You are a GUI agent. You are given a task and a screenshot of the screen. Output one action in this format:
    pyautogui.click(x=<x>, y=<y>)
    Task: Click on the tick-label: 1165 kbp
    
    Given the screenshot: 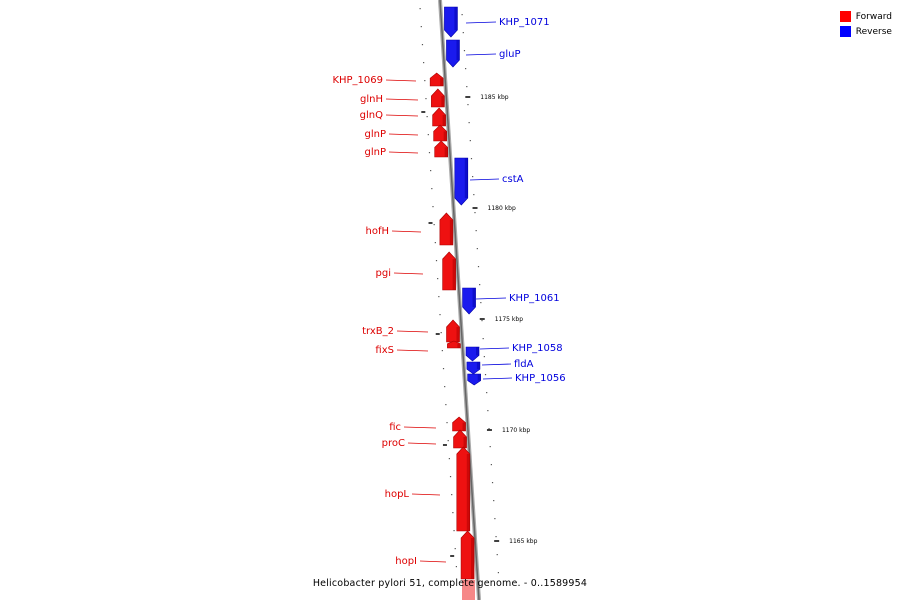 What is the action you would take?
    pyautogui.click(x=523, y=541)
    